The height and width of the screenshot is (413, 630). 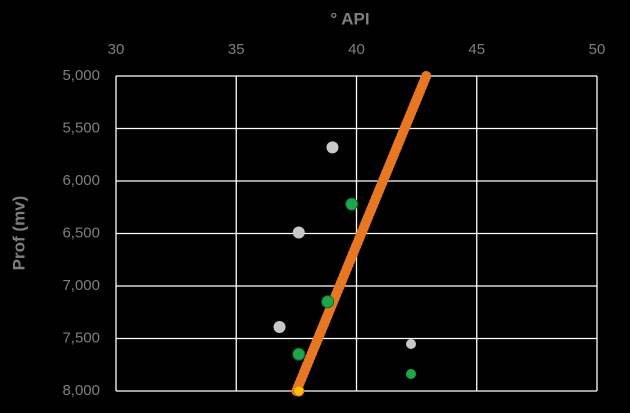 I want to click on x-tick-label: 45, so click(x=476, y=49).